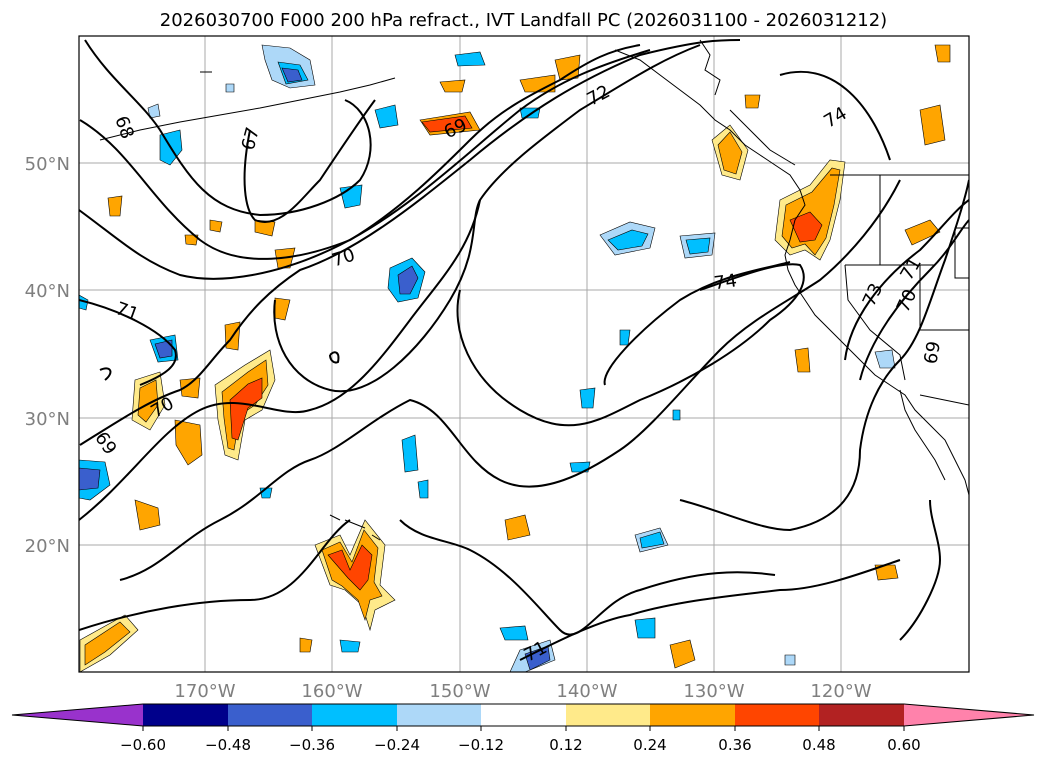 The image size is (1047, 765). What do you see at coordinates (734, 745) in the screenshot?
I see `colorbar-tick-label: 0.36` at bounding box center [734, 745].